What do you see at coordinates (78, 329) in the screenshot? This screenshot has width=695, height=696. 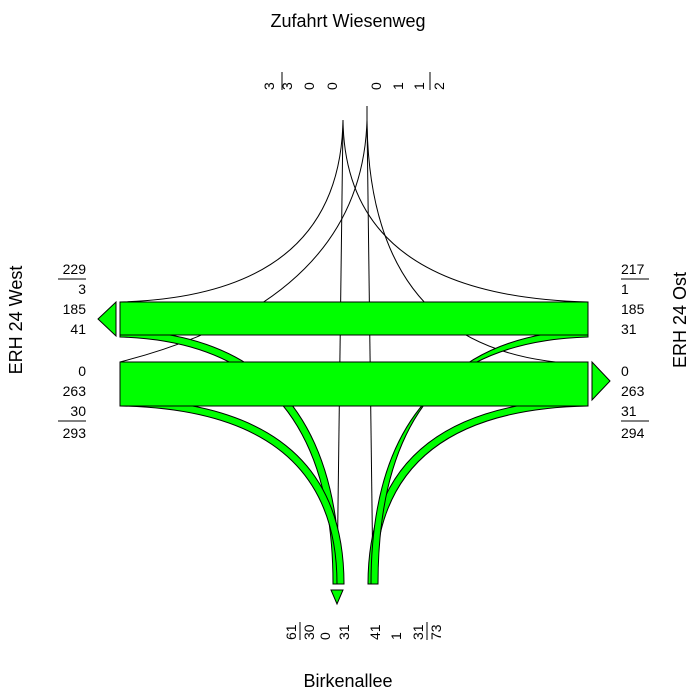 I see `west-outgoing-right: 41` at bounding box center [78, 329].